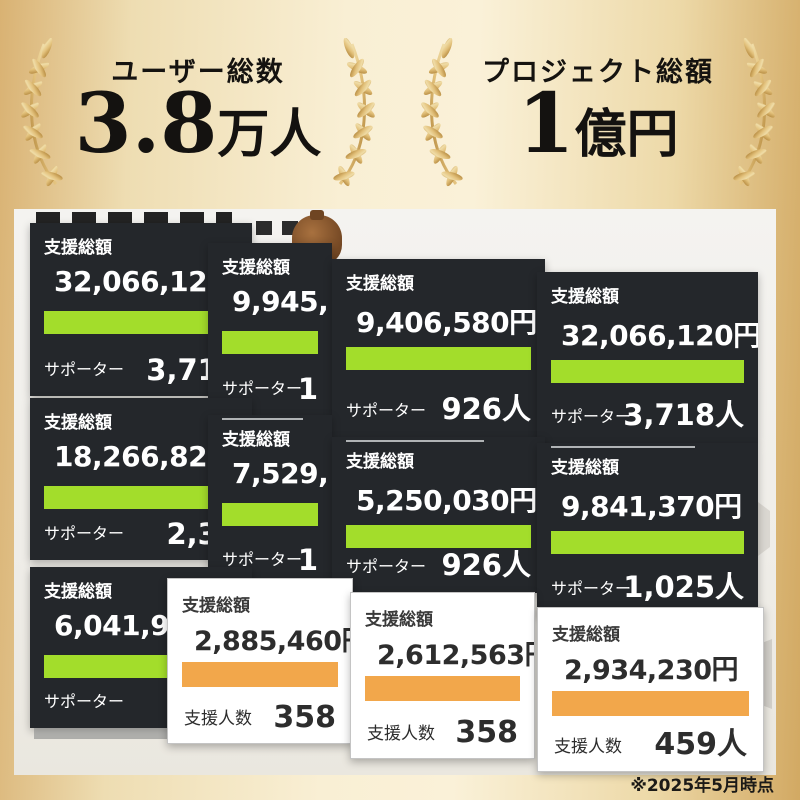 This screenshot has height=800, width=800. Describe the element at coordinates (198, 124) in the screenshot. I see `users-total-value: 3.8万人` at that location.